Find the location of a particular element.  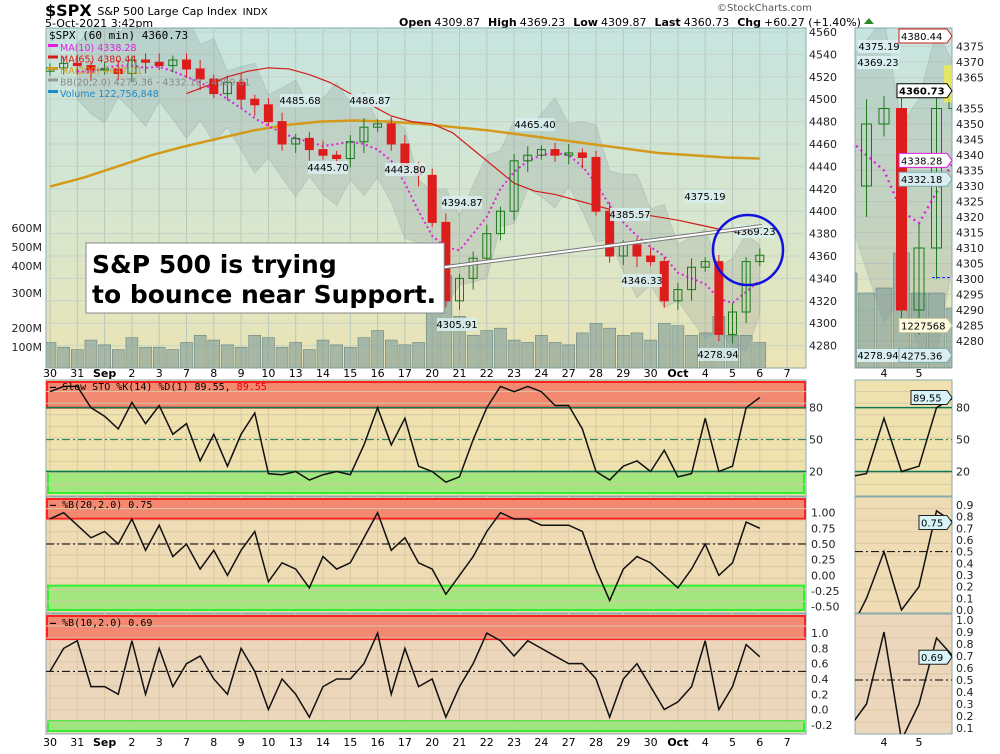

security-name: S&P 500 Large Cap Index is located at coordinates (167, 11).